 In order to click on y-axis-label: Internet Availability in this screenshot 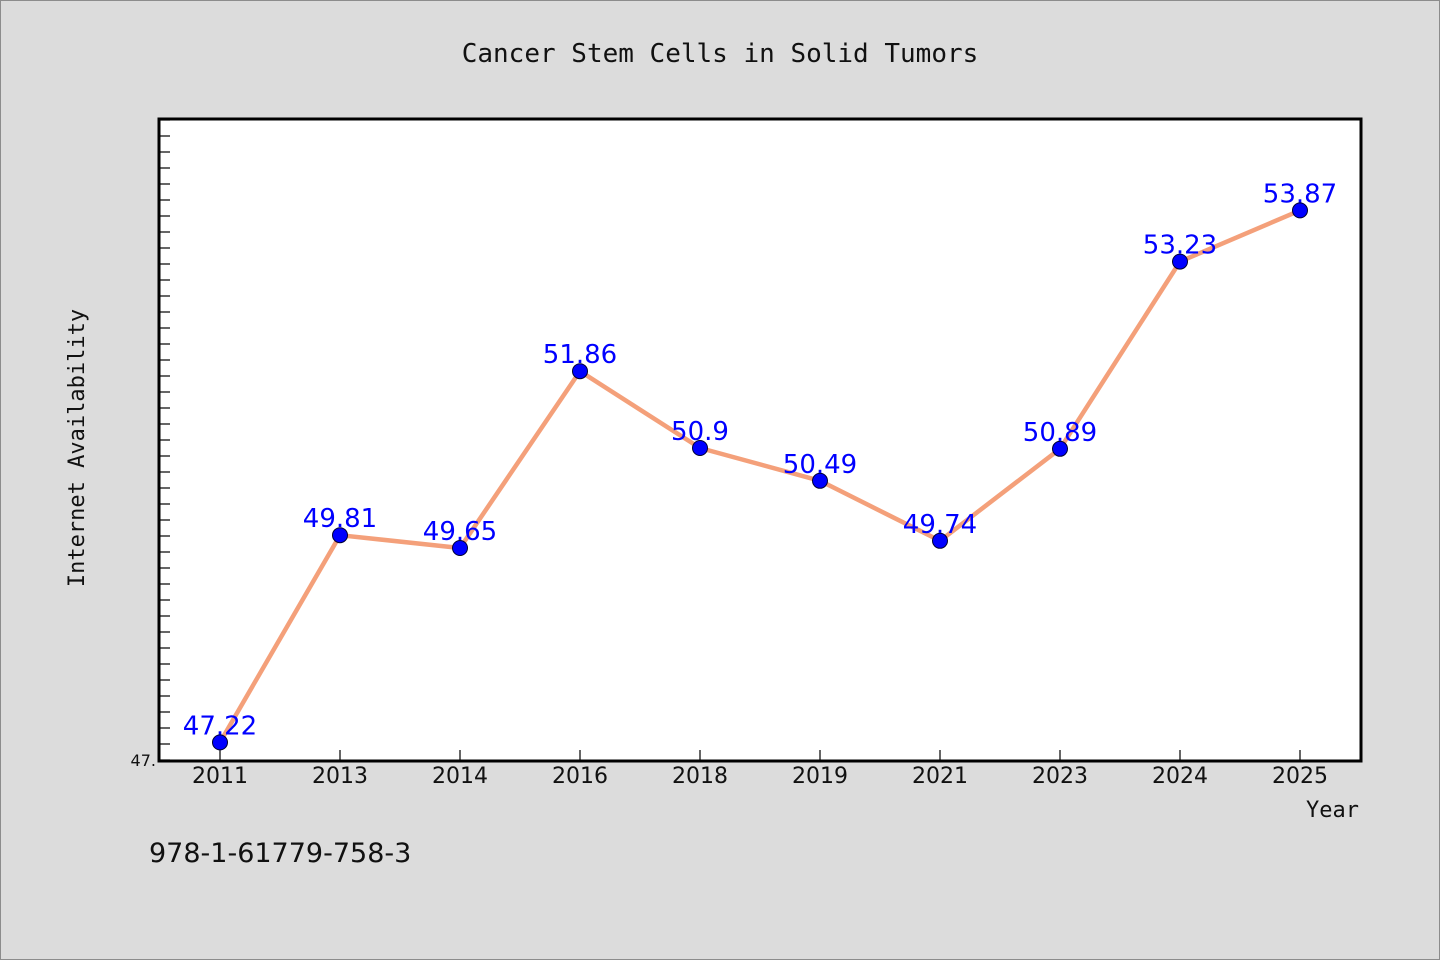, I will do `click(77, 448)`.